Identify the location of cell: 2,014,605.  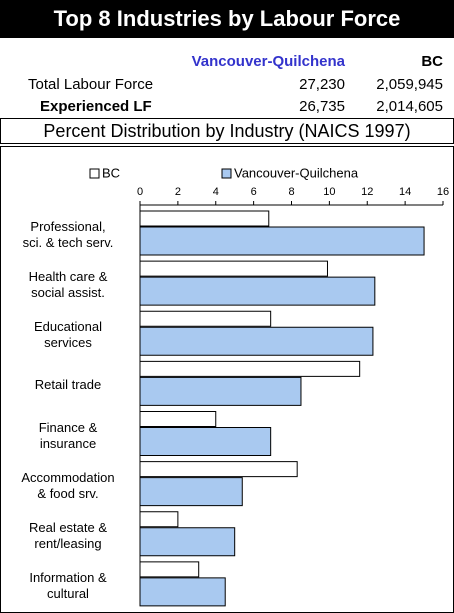
(409, 106).